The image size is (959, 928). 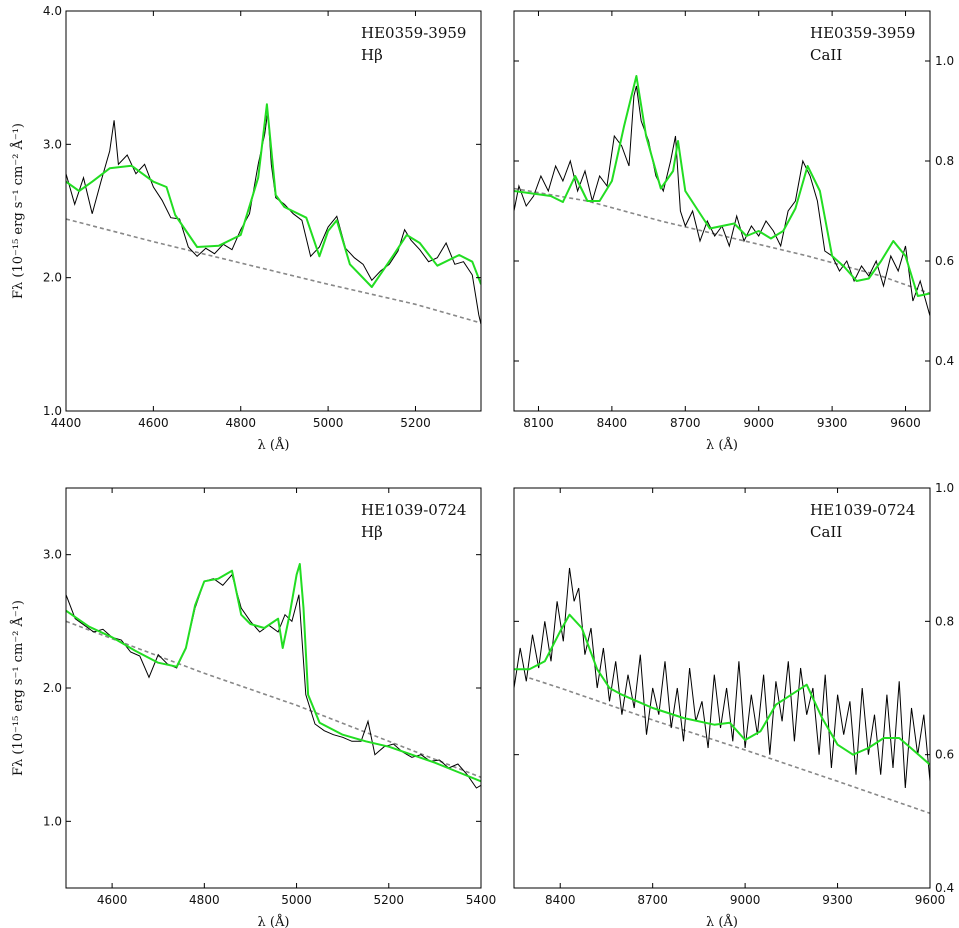 I want to click on x-tick-label: 5400, so click(x=481, y=900).